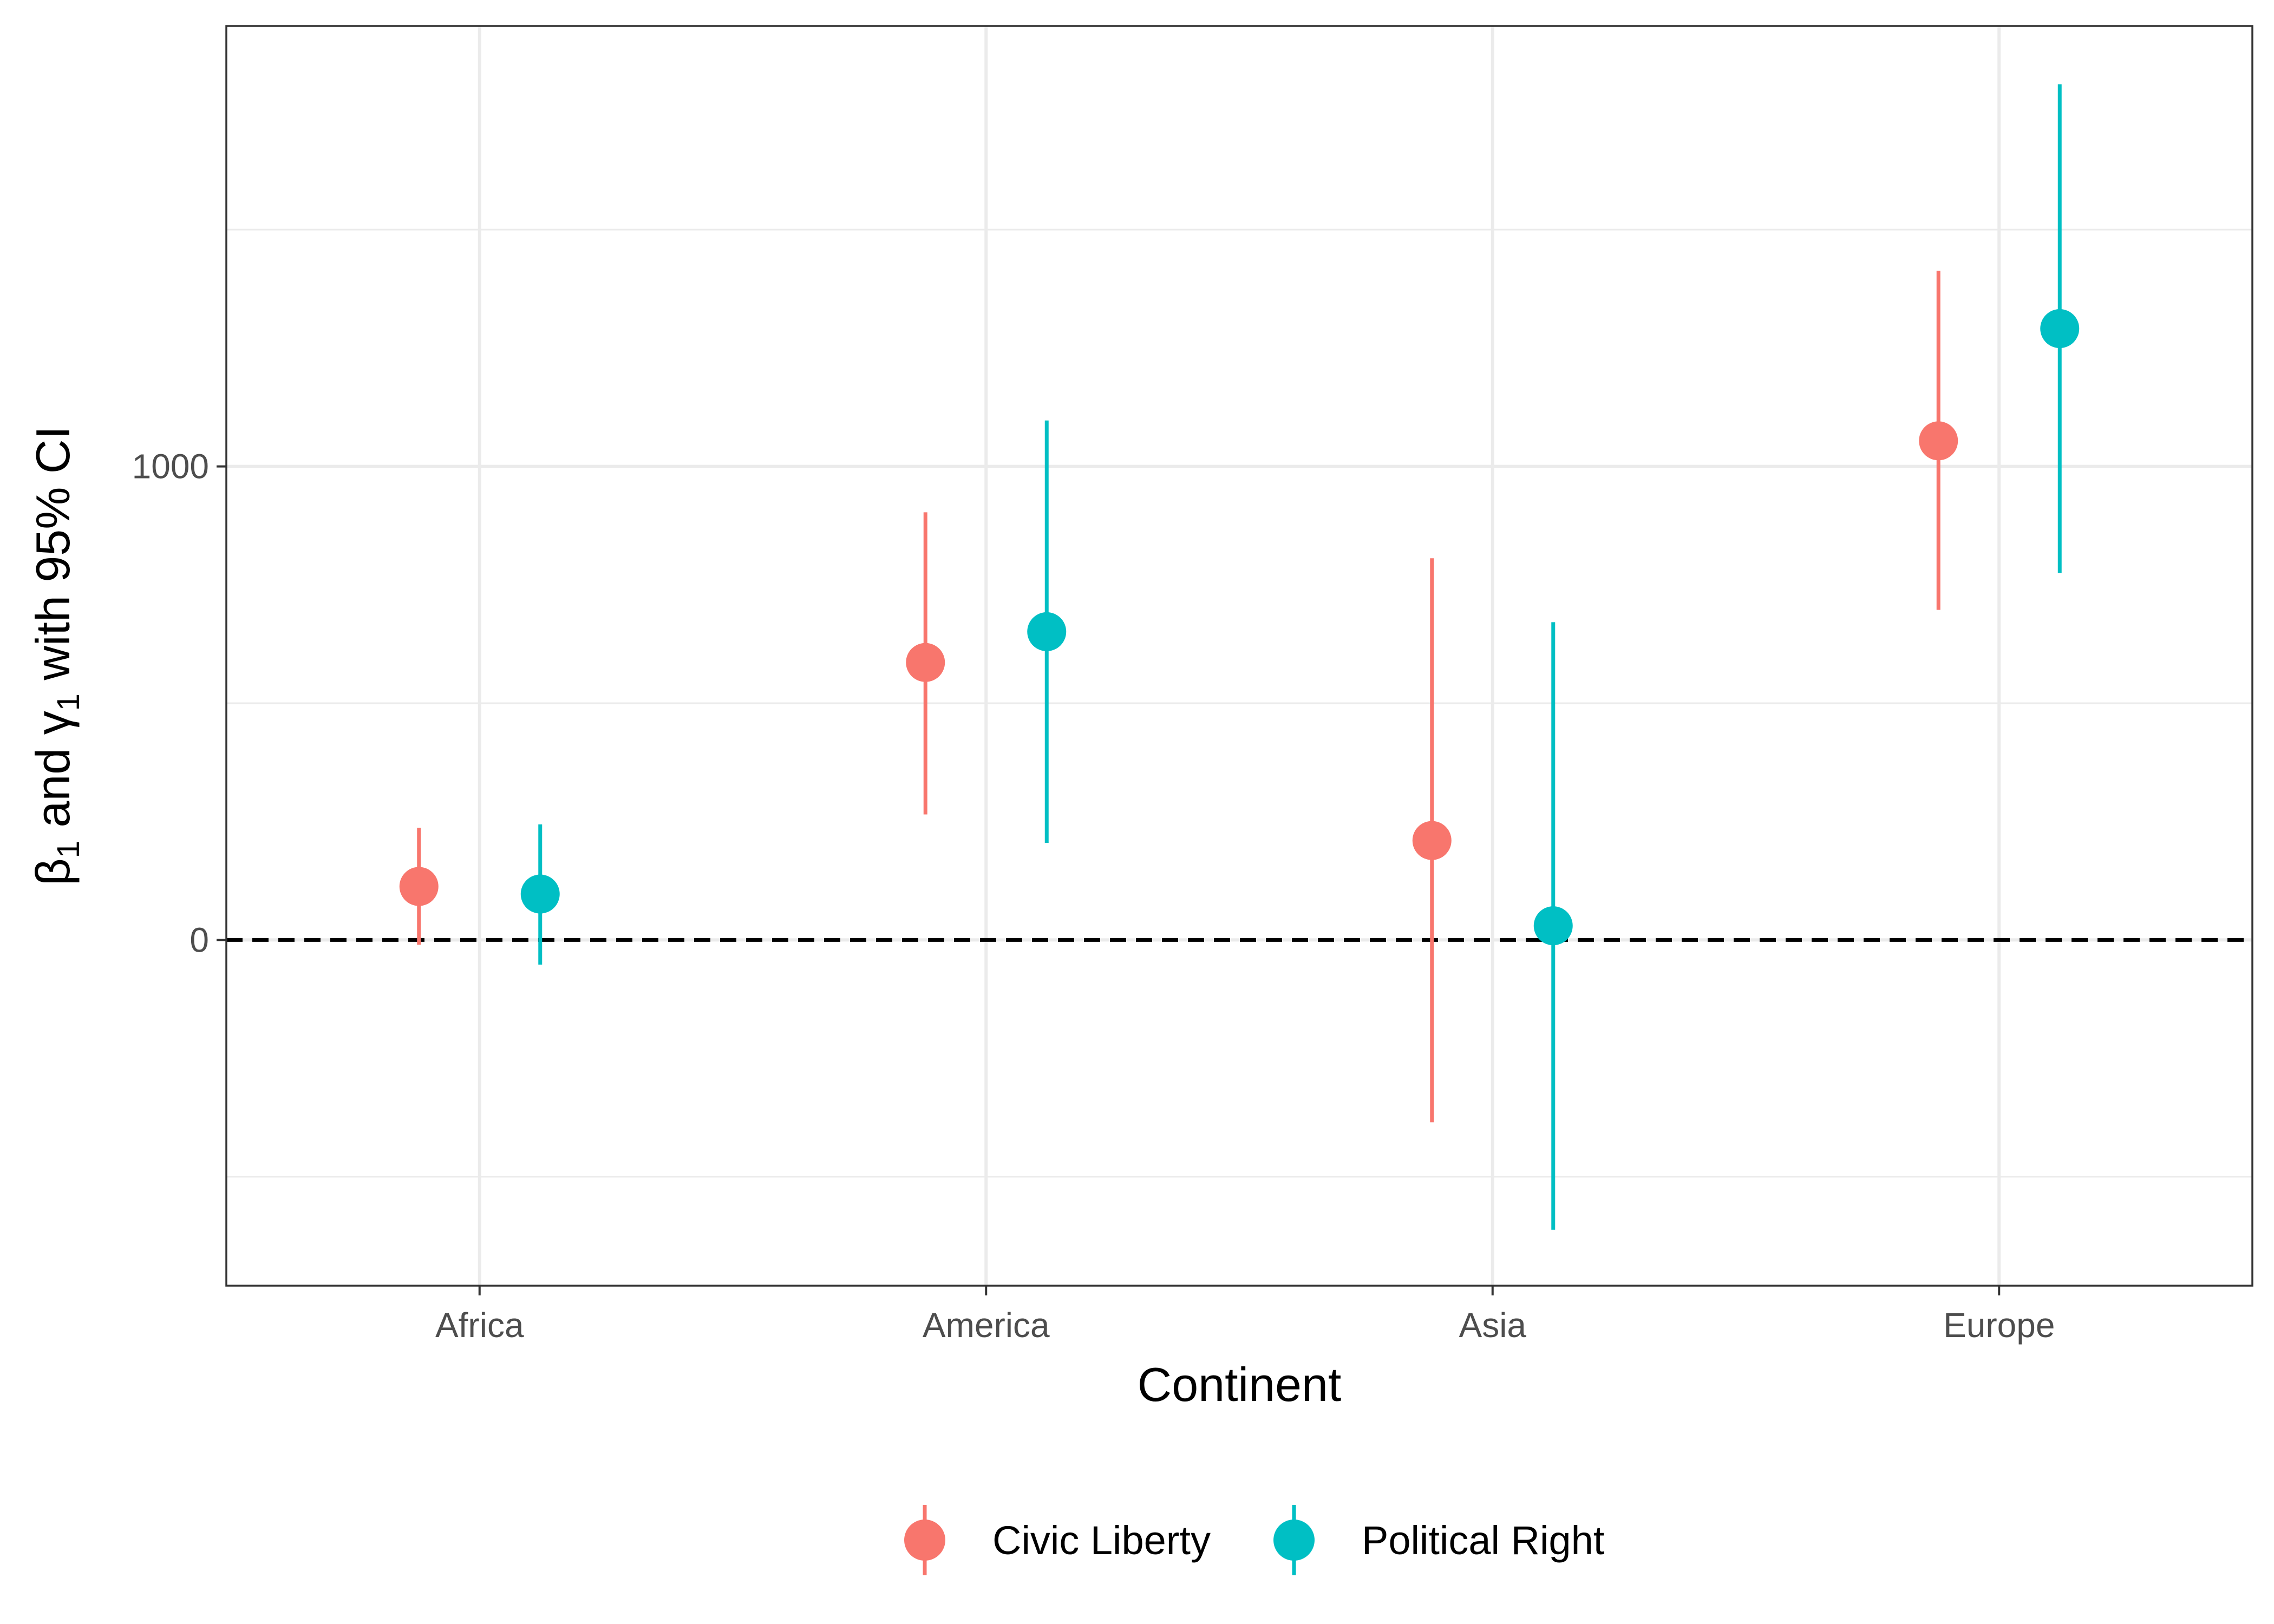 Image resolution: width=2274 pixels, height=1624 pixels. I want to click on y-title-sub-1: 1, so click(69, 849).